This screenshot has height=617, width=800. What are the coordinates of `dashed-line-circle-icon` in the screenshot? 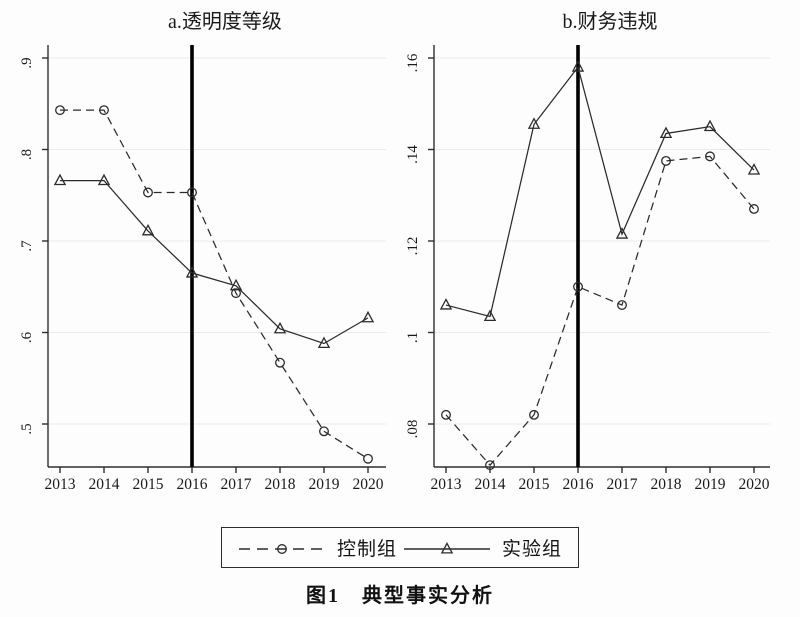 It's located at (282, 548).